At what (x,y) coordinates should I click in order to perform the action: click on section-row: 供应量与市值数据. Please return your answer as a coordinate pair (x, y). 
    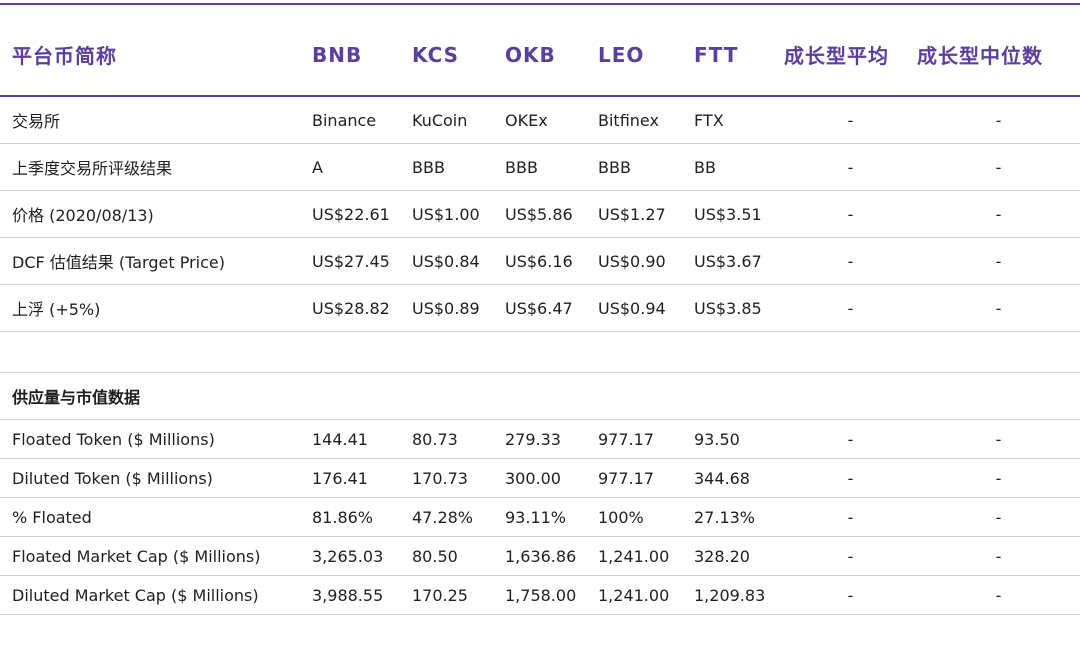
    Looking at the image, I should click on (540, 396).